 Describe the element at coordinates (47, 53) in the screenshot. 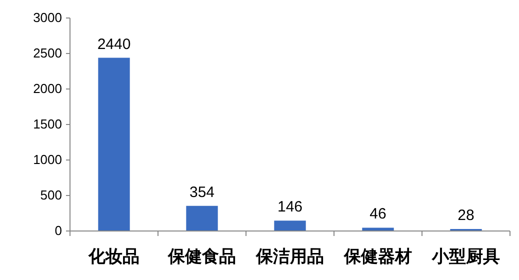

I see `y-tick-label: 2500` at that location.